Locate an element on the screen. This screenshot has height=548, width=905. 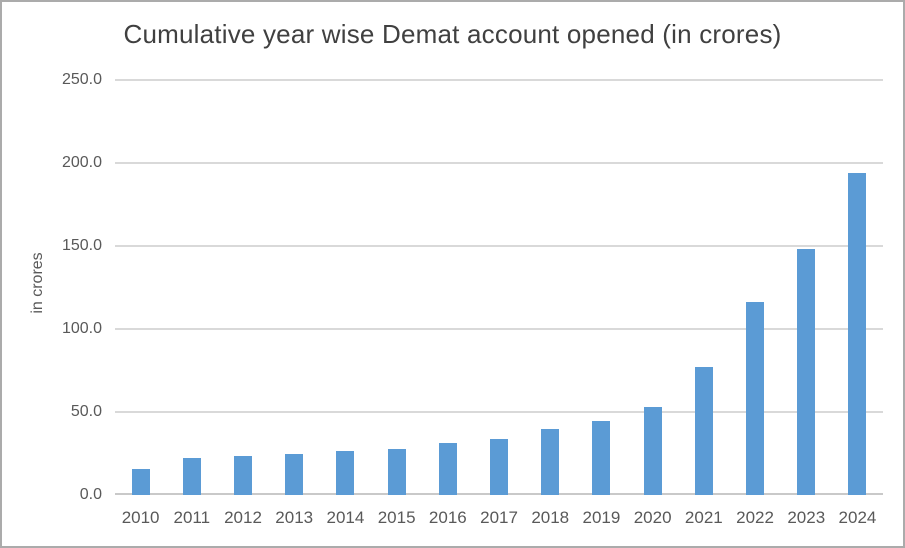
bar-2013 is located at coordinates (294, 474).